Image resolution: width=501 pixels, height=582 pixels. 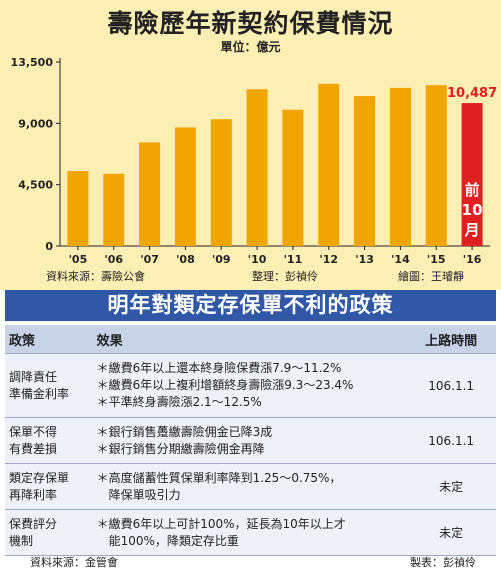 I want to click on policy-cell: 類定存保單 再降利率, so click(x=49, y=486).